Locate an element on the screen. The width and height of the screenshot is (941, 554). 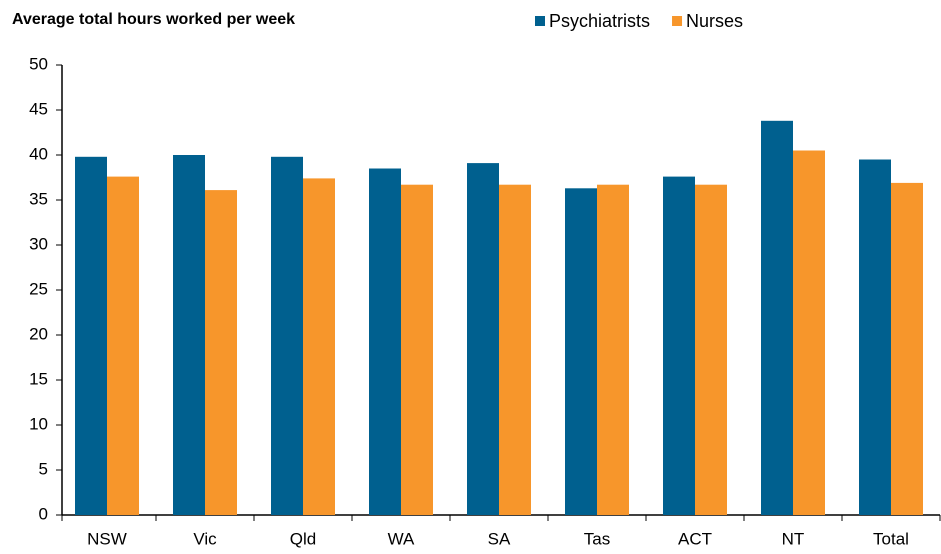
x-tick-label: Total is located at coordinates (891, 538).